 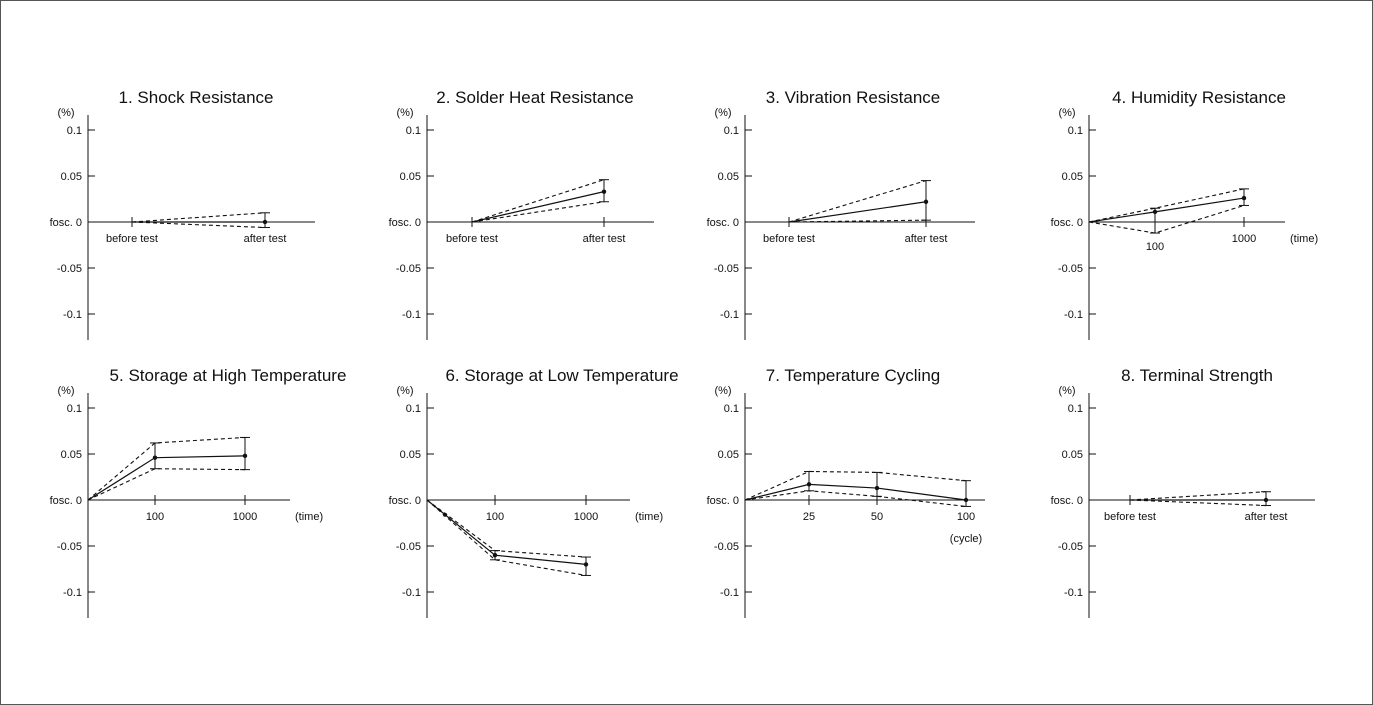 What do you see at coordinates (604, 239) in the screenshot?
I see `chart-2-x-tick-label: after test` at bounding box center [604, 239].